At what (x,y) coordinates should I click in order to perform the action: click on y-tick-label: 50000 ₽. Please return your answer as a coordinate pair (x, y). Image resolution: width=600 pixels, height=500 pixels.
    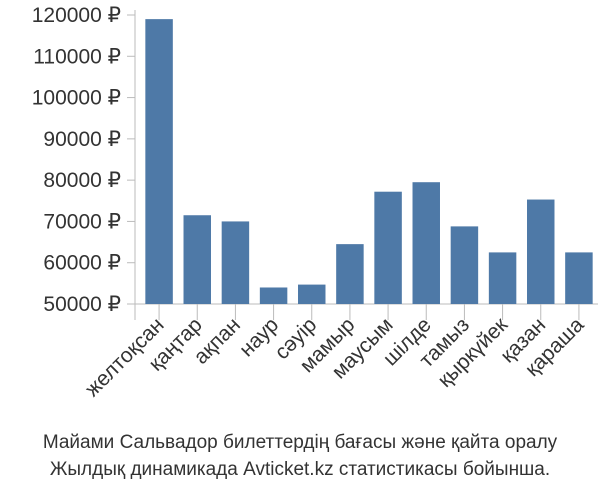
    Looking at the image, I should click on (82, 304).